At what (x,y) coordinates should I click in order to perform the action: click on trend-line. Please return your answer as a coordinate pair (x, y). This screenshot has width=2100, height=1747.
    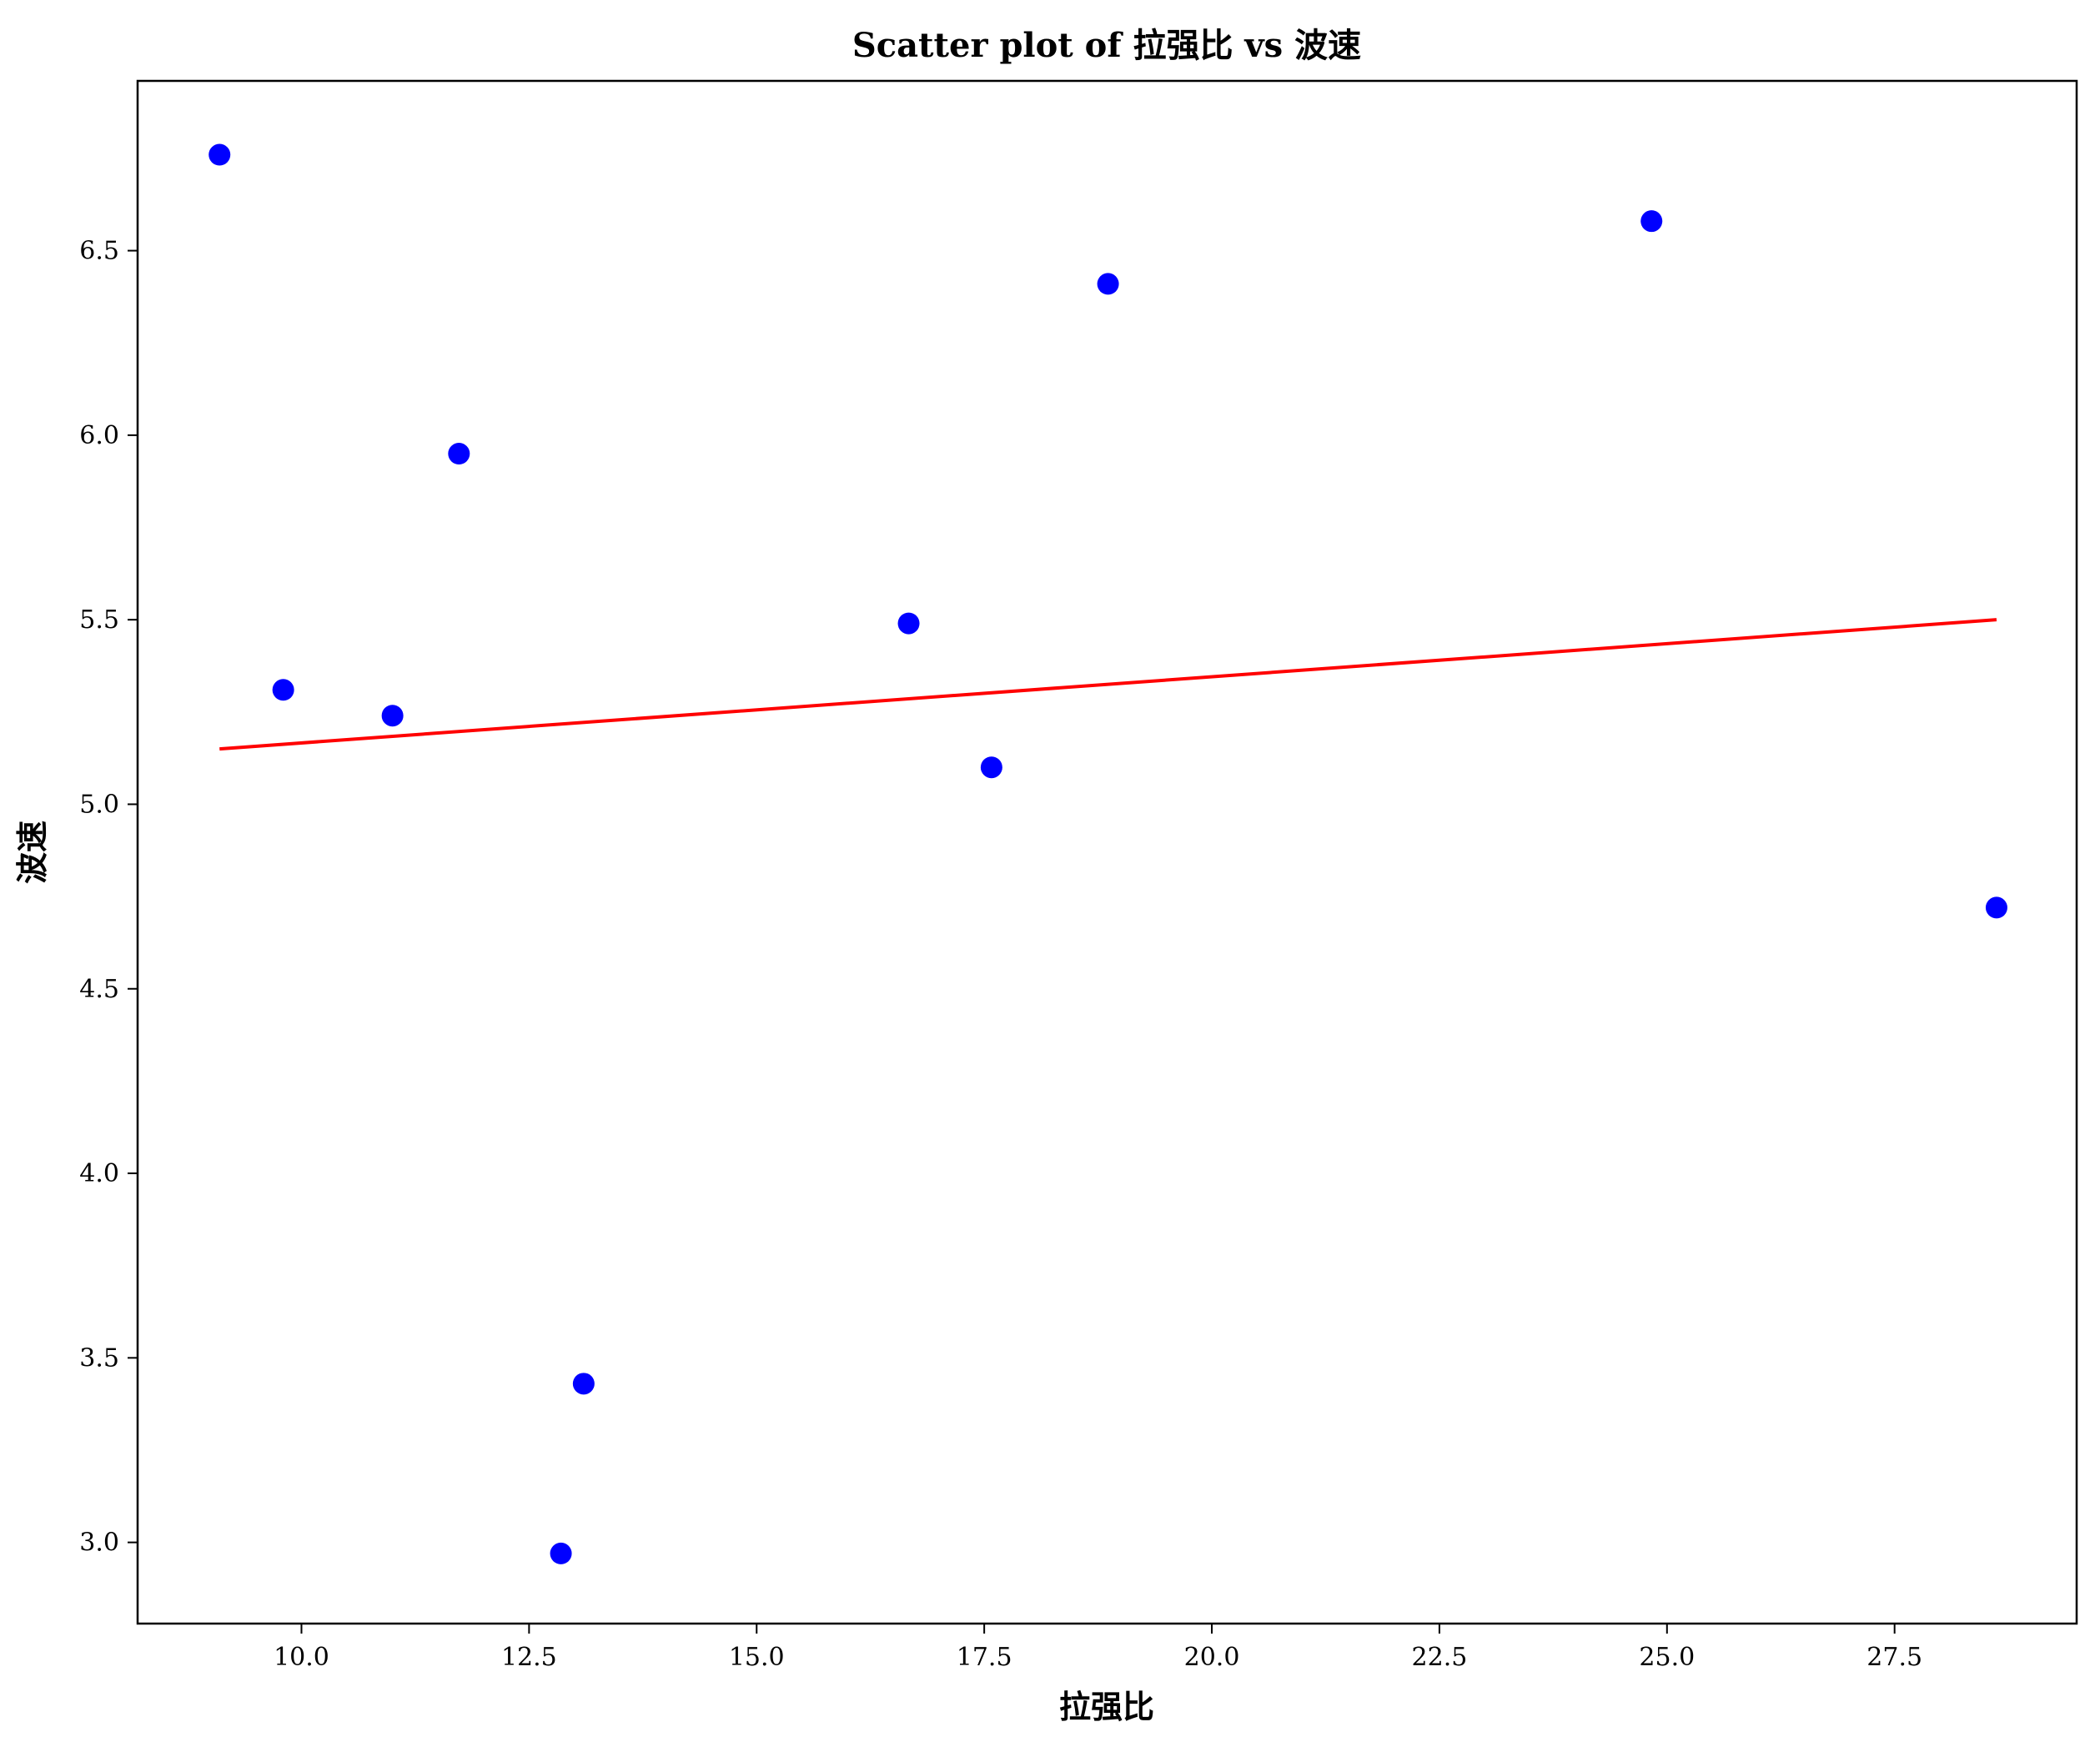
    Looking at the image, I should click on (1108, 684).